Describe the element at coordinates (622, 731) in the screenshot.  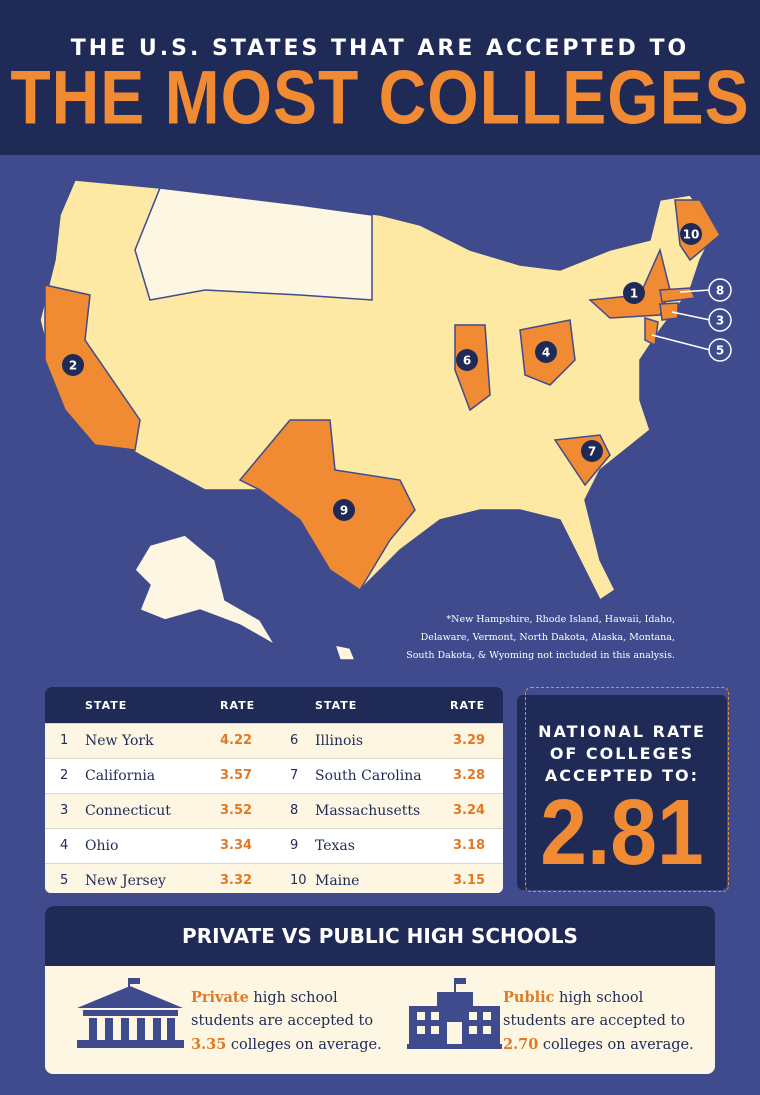
I see `label-line: NATIONAL RATE` at that location.